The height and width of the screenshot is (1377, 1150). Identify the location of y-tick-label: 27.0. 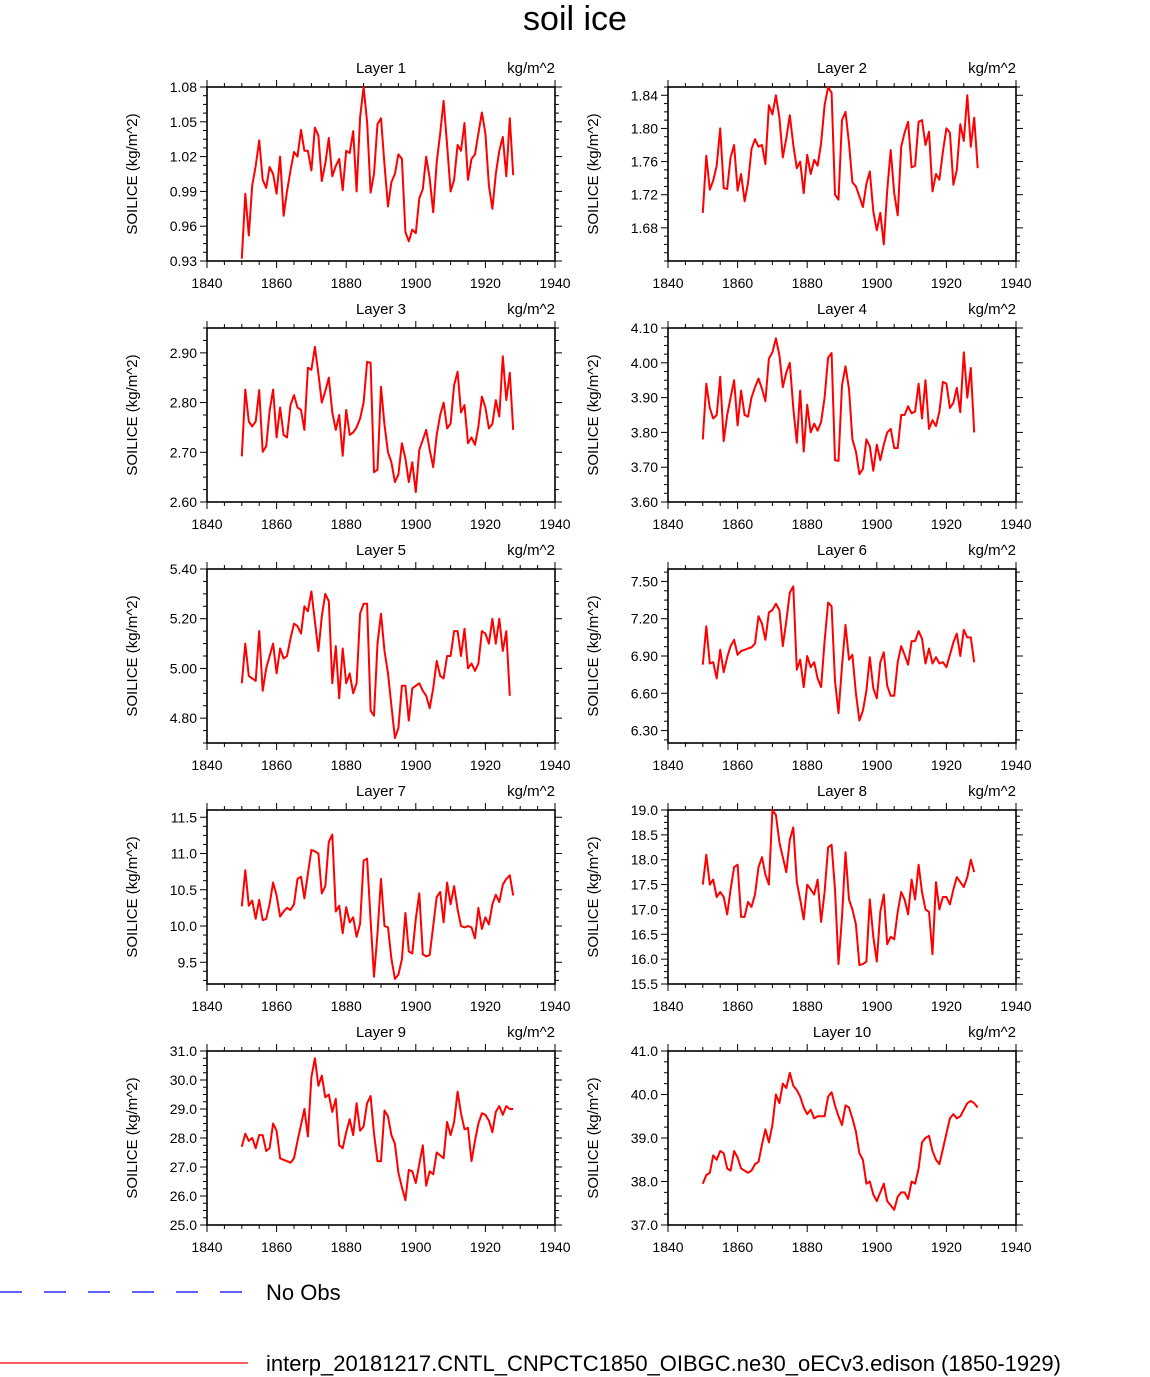
(183, 1167).